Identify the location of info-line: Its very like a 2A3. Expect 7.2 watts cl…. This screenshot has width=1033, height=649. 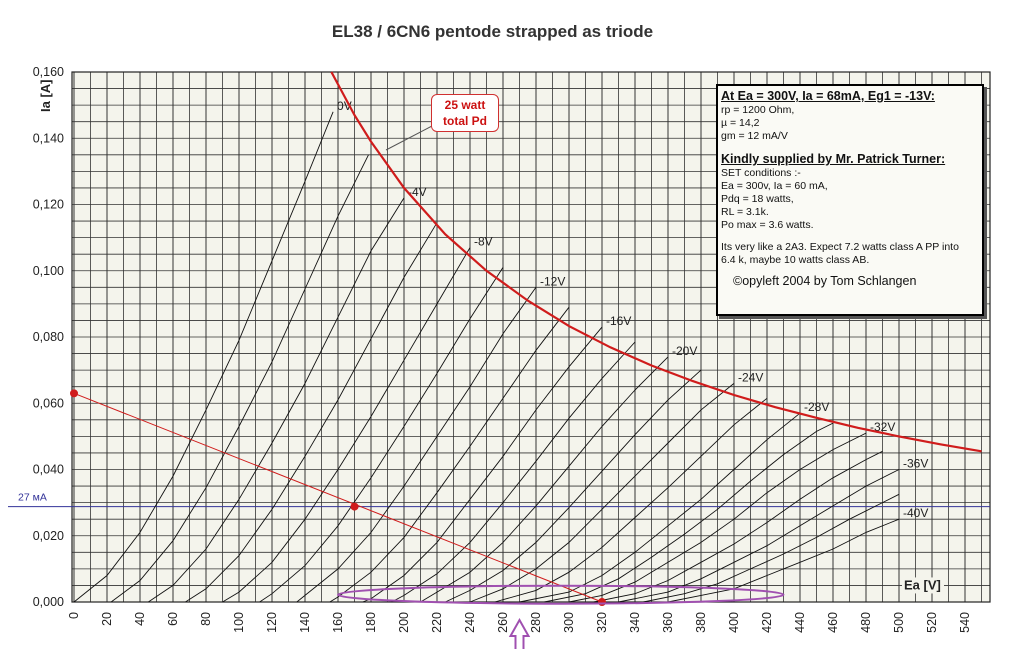
(840, 247).